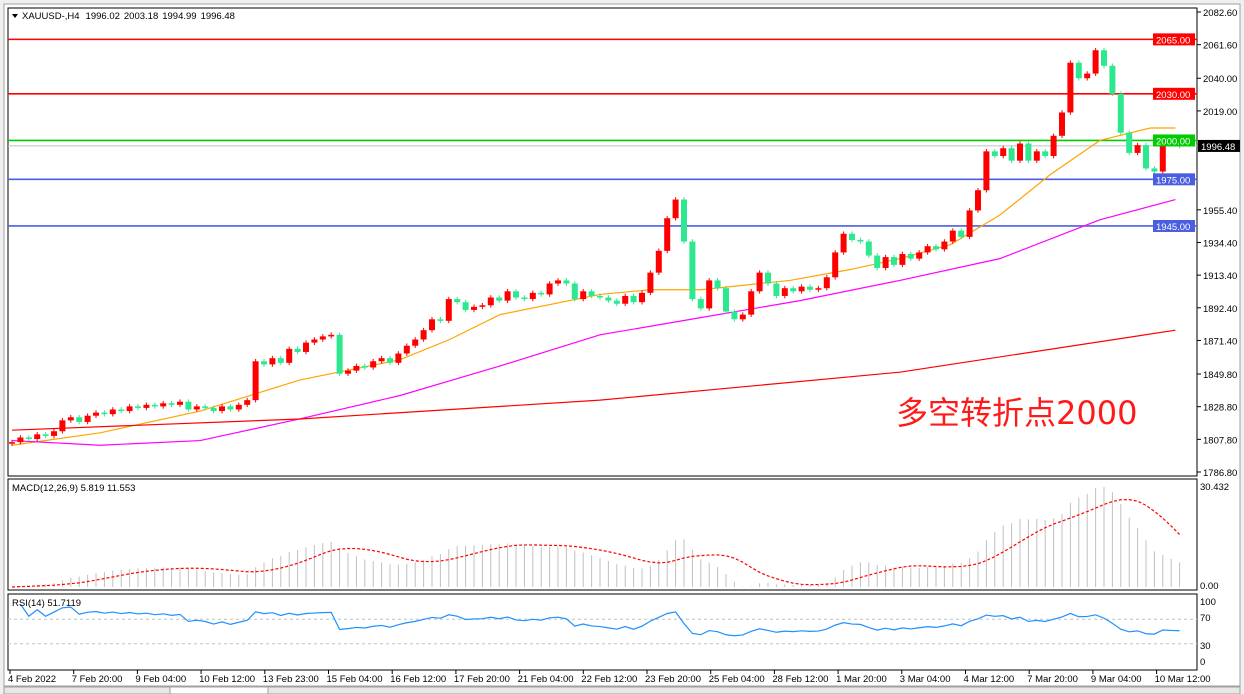  Describe the element at coordinates (599, 620) in the screenshot. I see `rsi-line` at that location.